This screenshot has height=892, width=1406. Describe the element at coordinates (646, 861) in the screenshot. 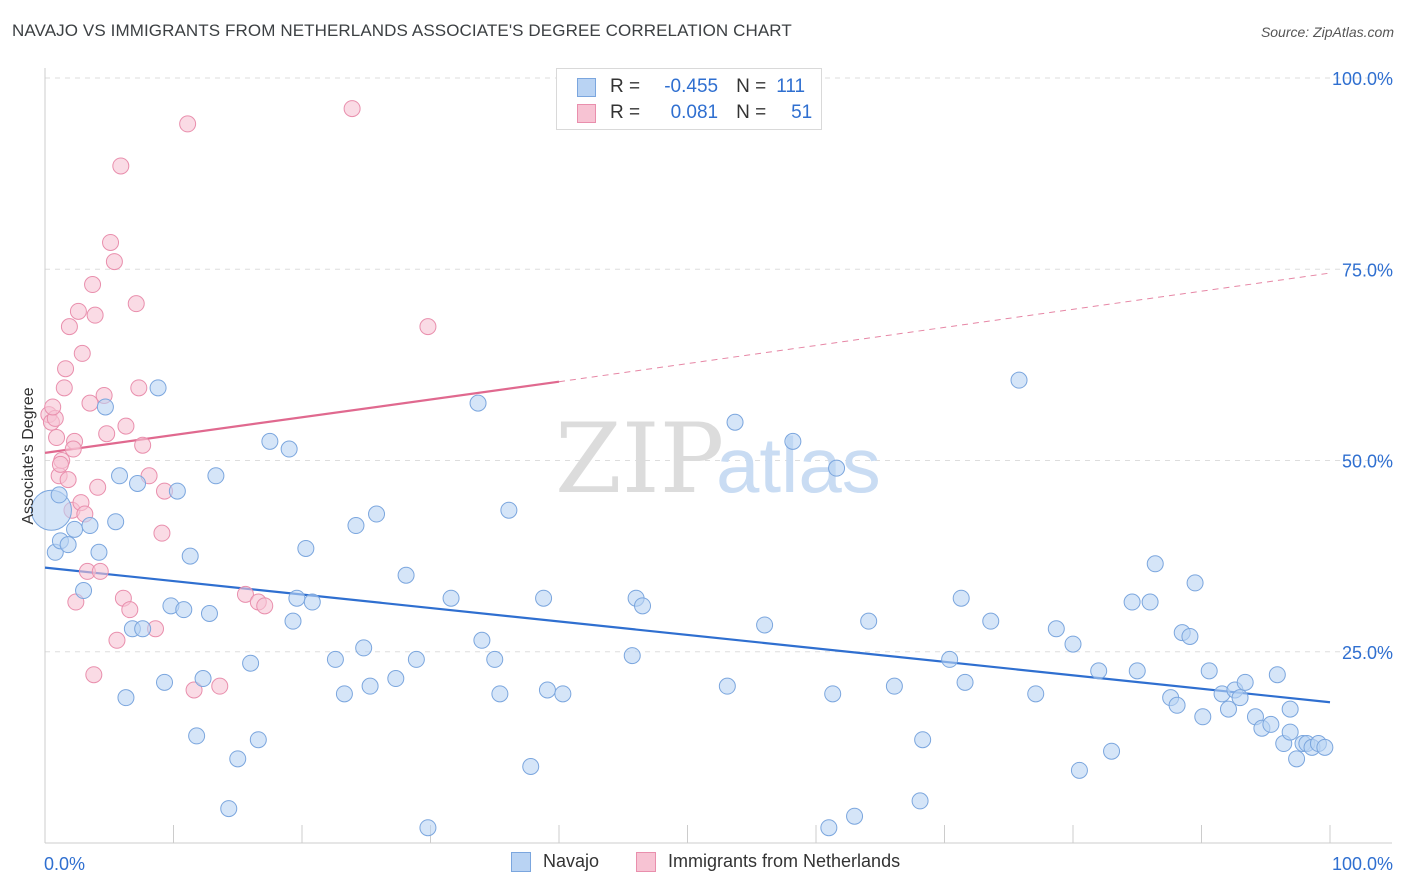

I see `netherlands-legend-swatch` at that location.